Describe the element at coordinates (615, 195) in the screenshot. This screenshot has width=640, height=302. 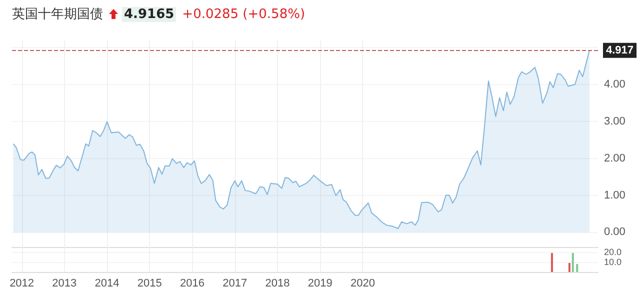
I see `y-tick-label: 1.00` at that location.